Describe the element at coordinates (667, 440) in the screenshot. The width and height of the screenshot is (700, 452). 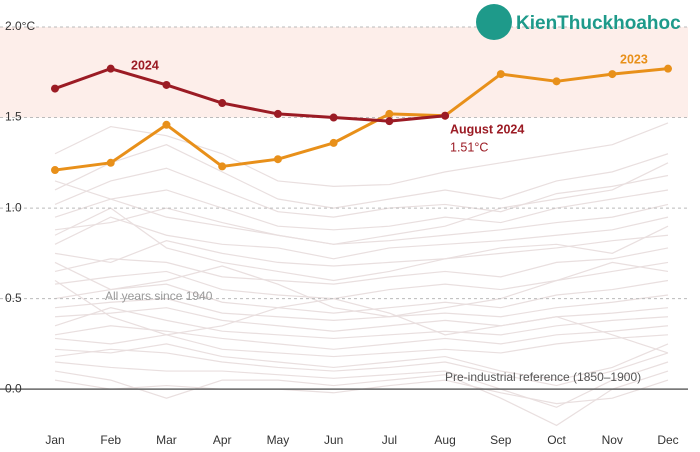
I see `x-tick-label: Dec` at that location.